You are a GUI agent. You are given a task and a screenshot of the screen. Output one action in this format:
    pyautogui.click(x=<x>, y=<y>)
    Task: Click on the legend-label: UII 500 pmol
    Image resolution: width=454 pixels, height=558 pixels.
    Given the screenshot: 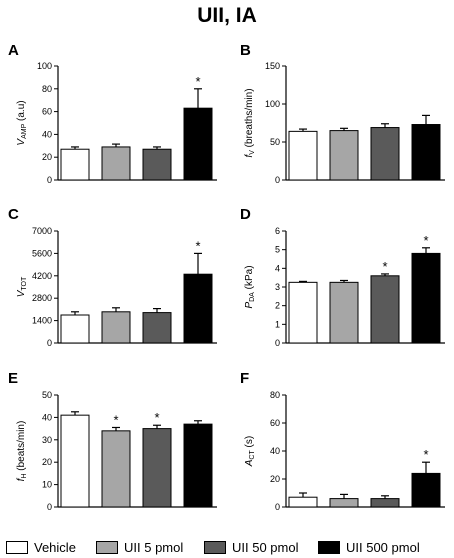 What is the action you would take?
    pyautogui.click(x=383, y=547)
    